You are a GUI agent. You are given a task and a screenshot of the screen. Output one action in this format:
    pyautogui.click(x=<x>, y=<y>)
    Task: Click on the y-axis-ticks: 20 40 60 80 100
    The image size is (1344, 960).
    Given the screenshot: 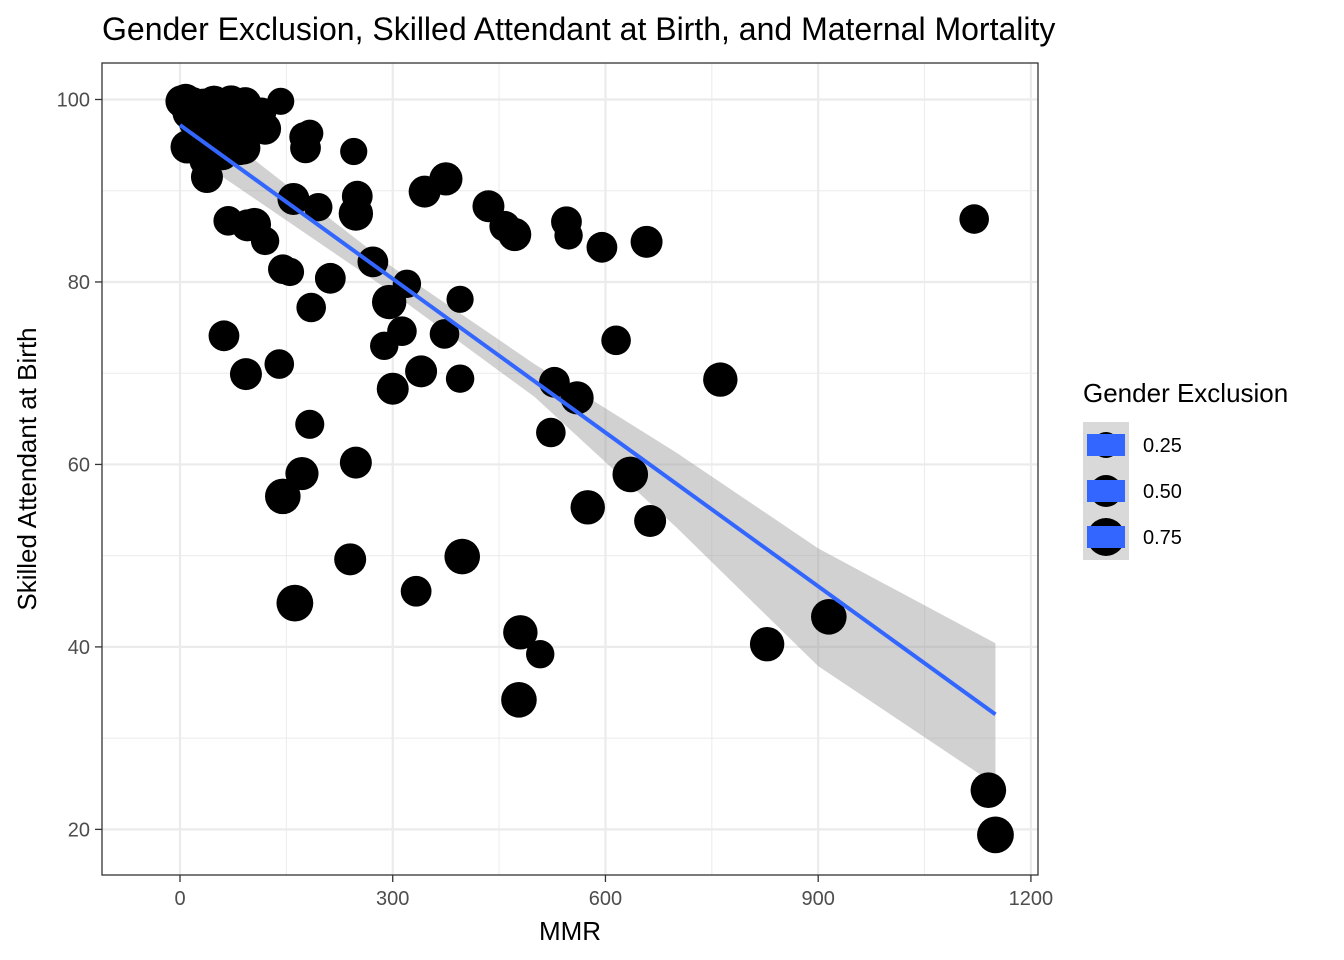 What is the action you would take?
    pyautogui.click(x=79, y=465)
    